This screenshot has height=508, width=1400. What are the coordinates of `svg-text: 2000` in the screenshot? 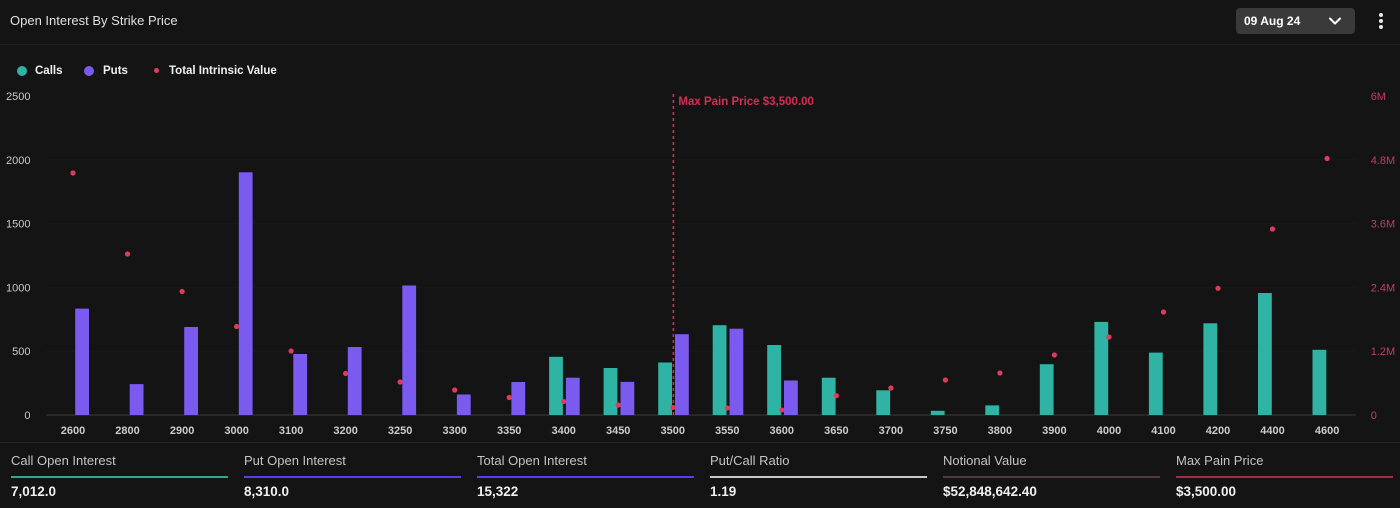 It's located at (18, 161).